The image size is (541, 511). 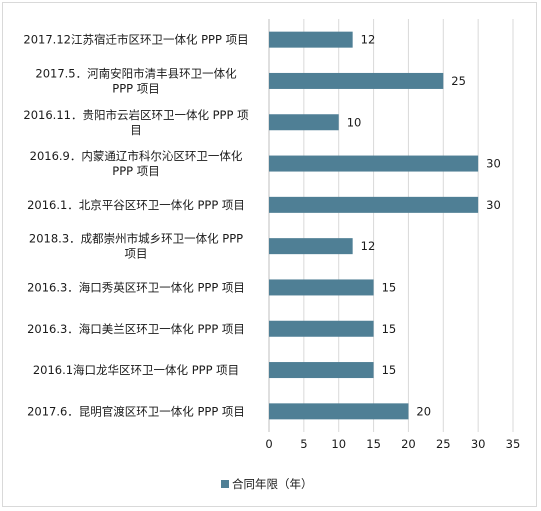 I want to click on category-label: 2016.1海口龙华区环卫一体化 PPP 项目, so click(x=136, y=370).